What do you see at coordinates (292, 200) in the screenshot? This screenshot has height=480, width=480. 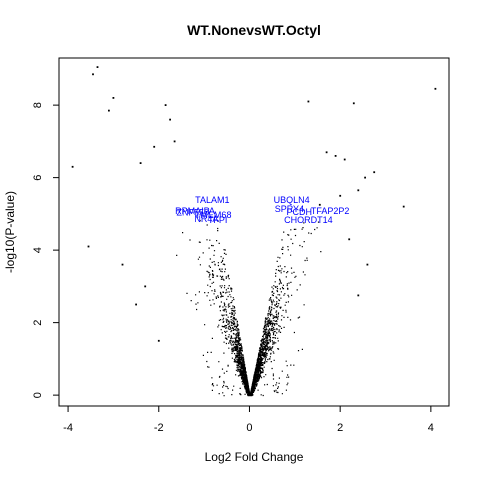 I see `gene-label-6: UBQLN4` at bounding box center [292, 200].